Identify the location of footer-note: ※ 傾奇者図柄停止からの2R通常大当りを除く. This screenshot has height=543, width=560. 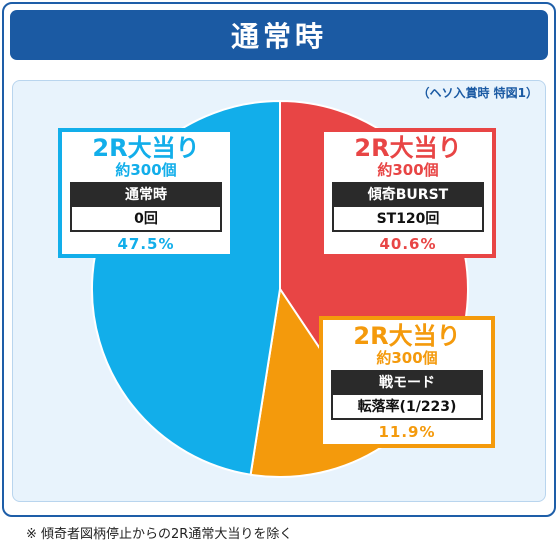
(159, 534).